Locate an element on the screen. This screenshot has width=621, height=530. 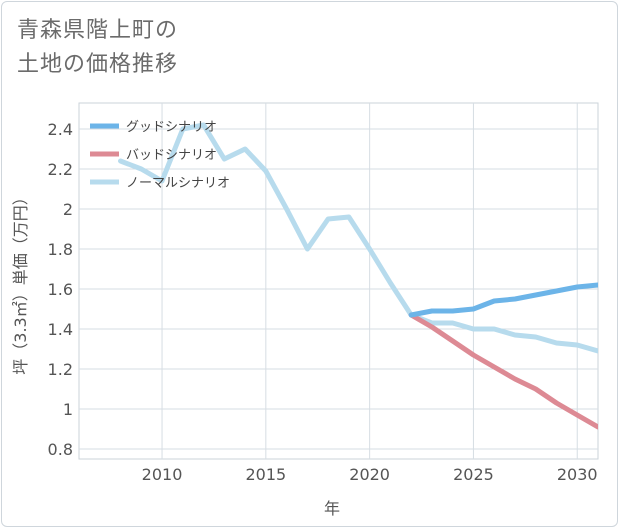
y-tick-label: 1.8 is located at coordinates (60, 249).